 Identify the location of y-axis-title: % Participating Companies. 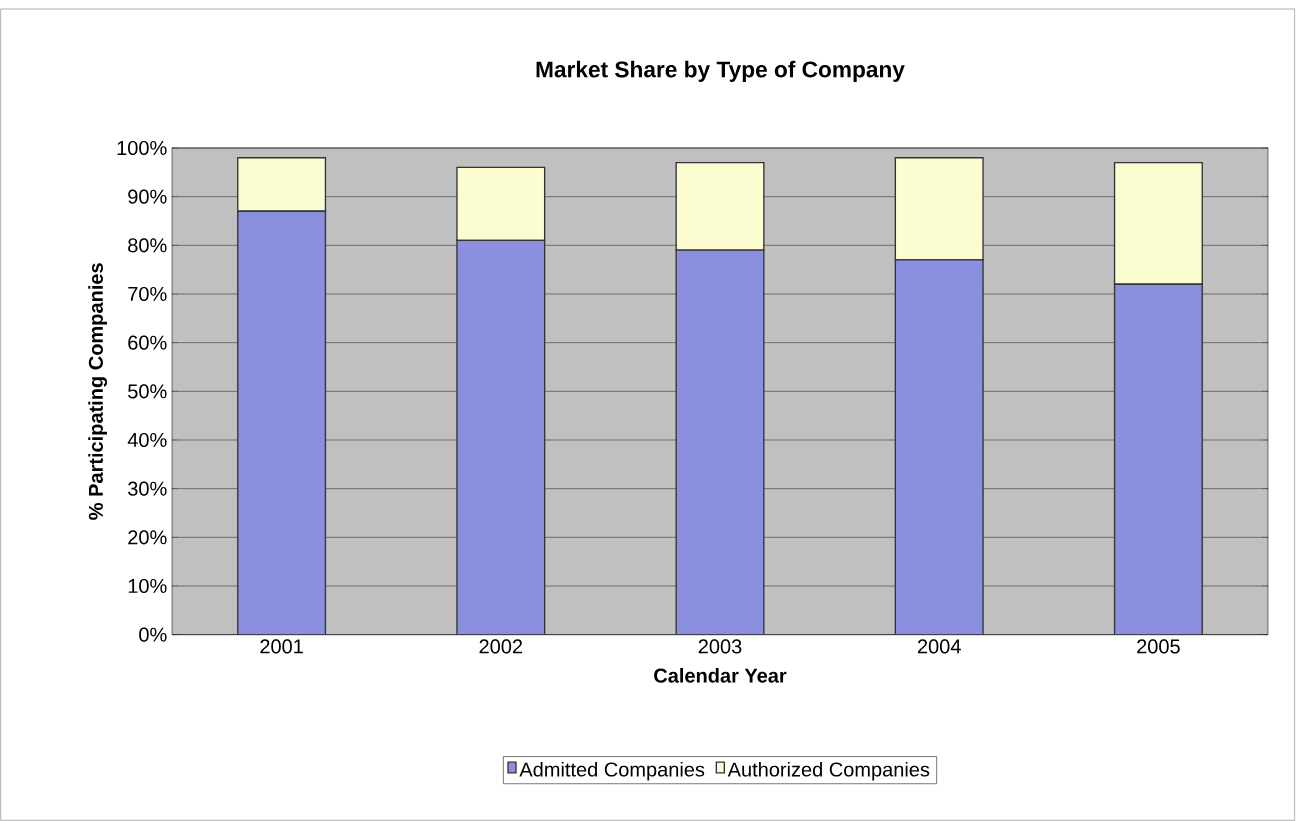
(97, 391).